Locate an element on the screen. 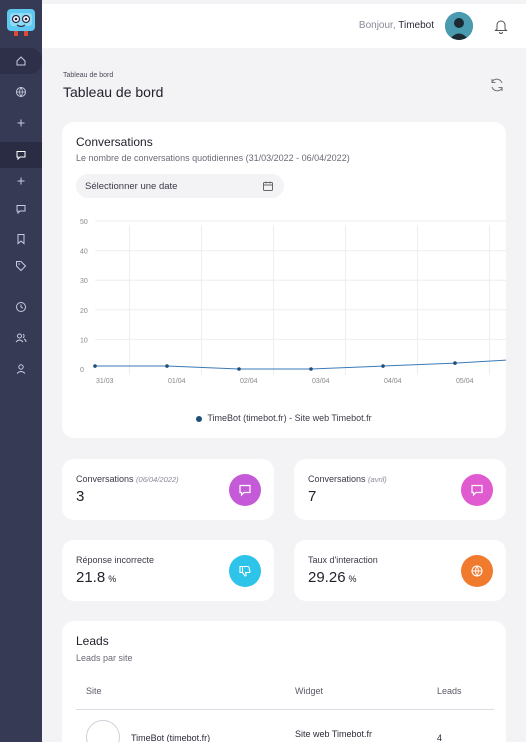  sidebar-item-tags is located at coordinates (21, 266).